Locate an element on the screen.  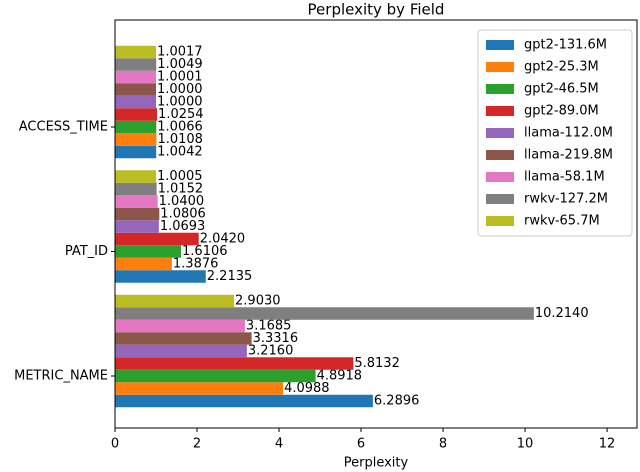
legend-label: gpt2-46.5M is located at coordinates (561, 89).